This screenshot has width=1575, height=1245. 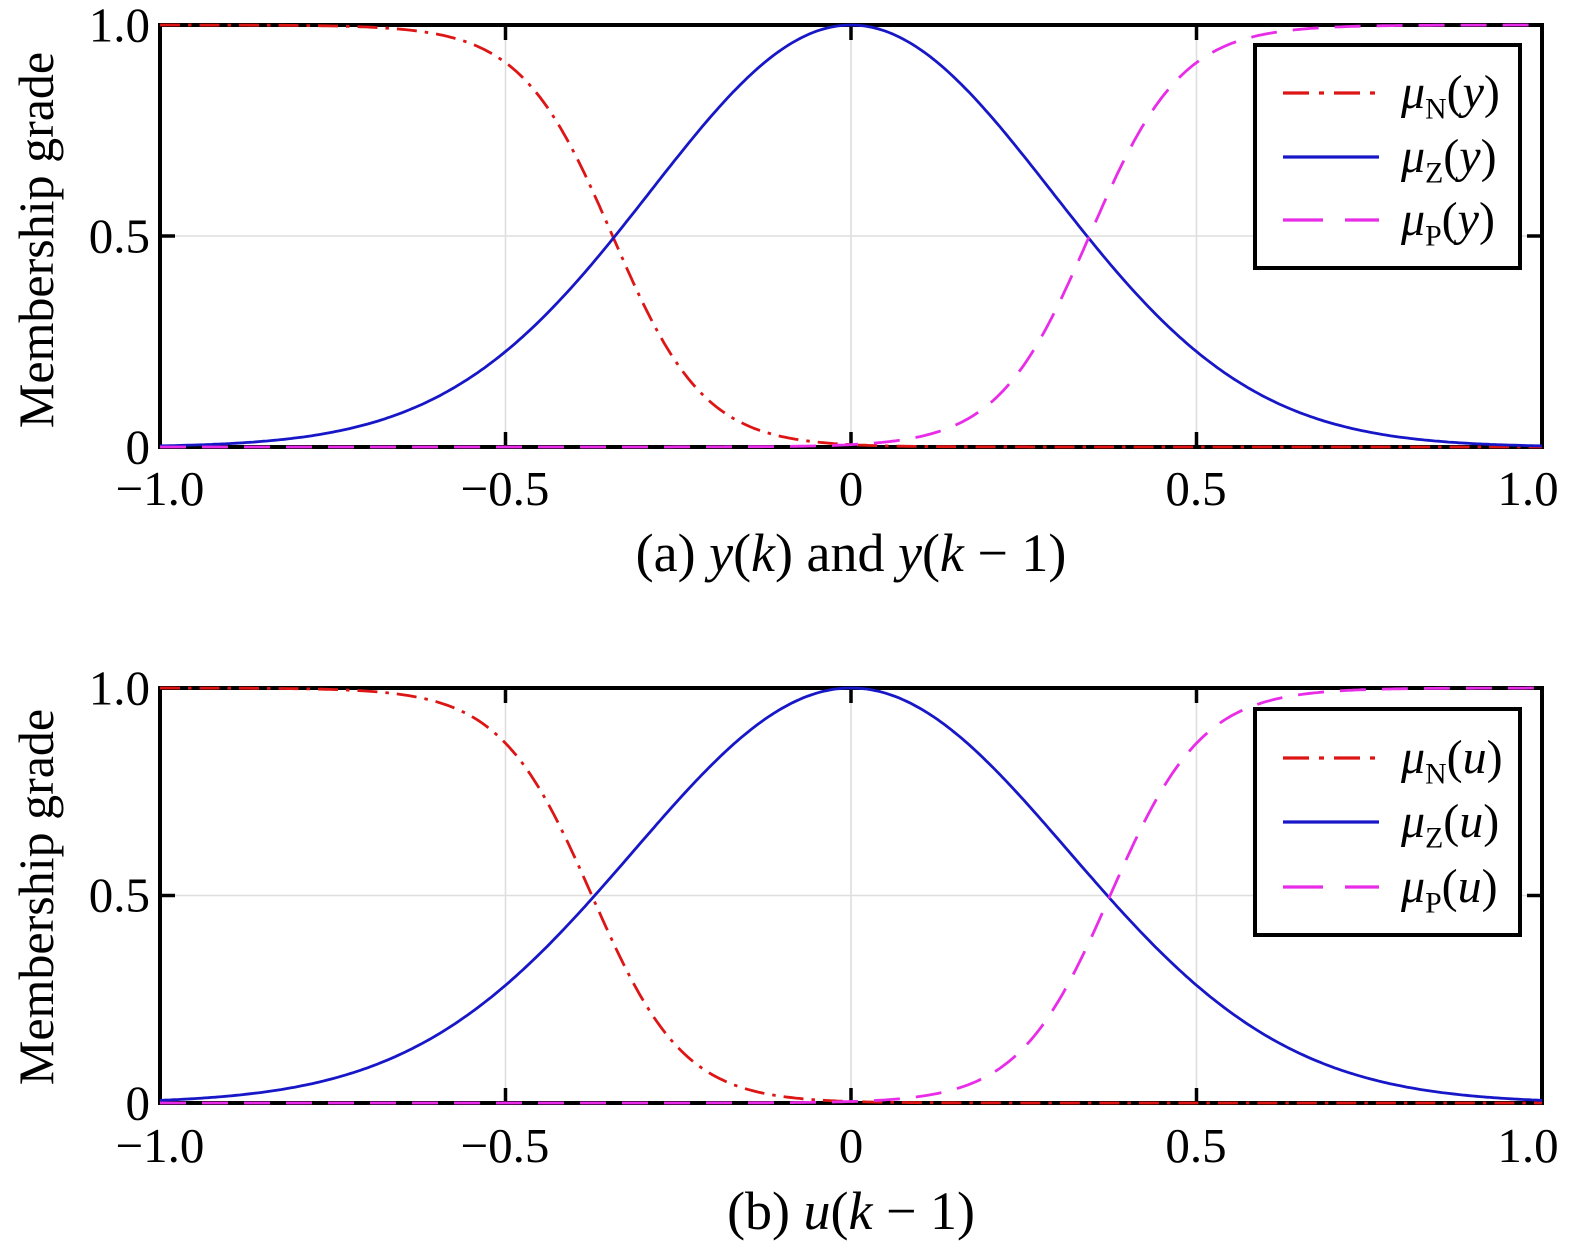 I want to click on legend-b-row-P: μP(u), so click(x=1398, y=889).